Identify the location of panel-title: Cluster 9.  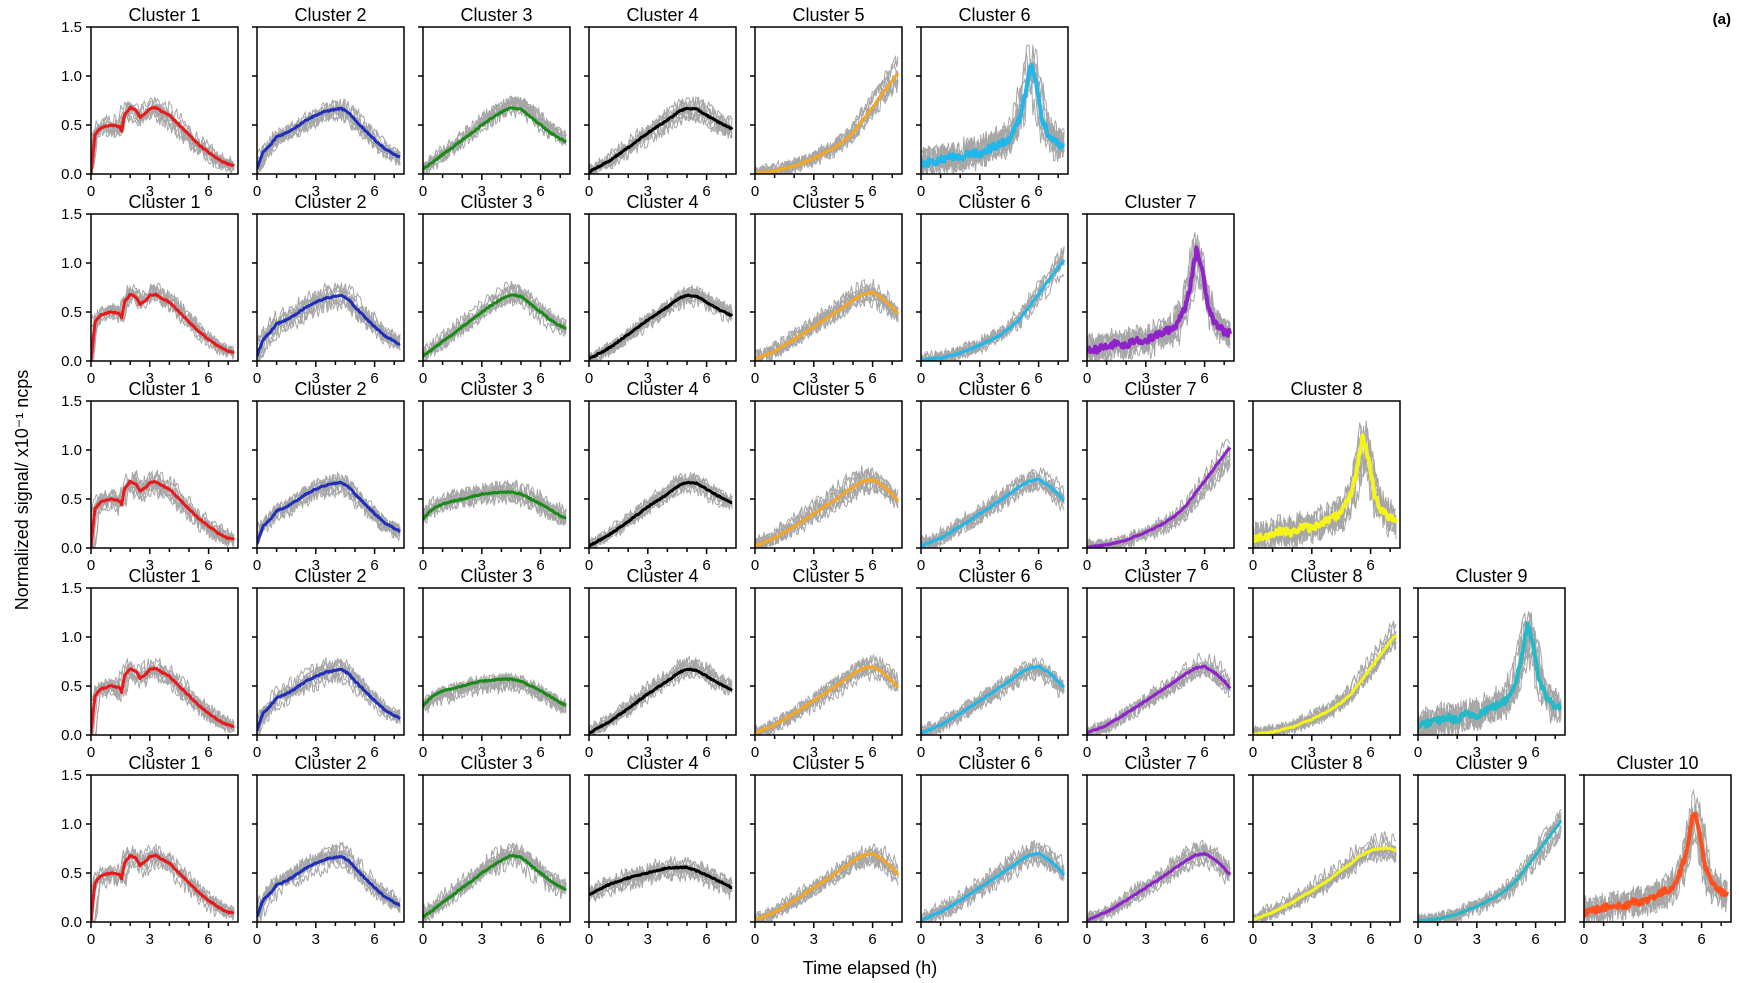
(1491, 763).